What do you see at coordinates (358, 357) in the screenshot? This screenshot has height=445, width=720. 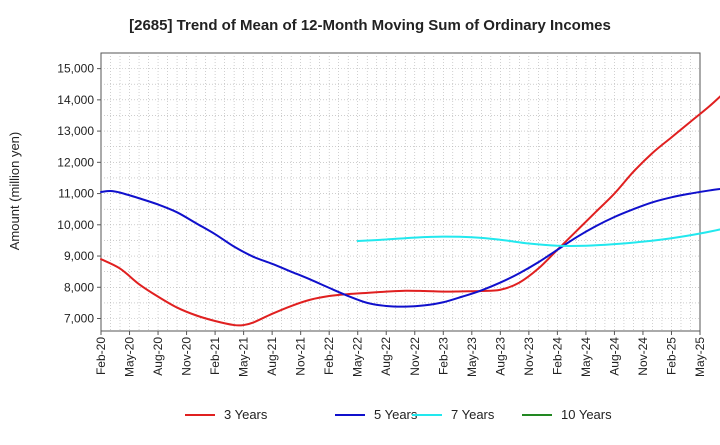 I see `x-tick-label: May-22` at bounding box center [358, 357].